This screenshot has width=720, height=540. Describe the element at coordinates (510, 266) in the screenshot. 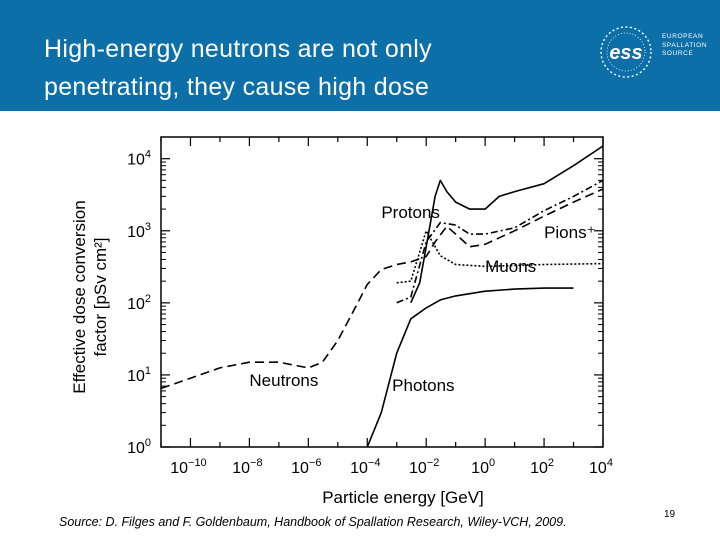

I see `series-label: Muons` at that location.